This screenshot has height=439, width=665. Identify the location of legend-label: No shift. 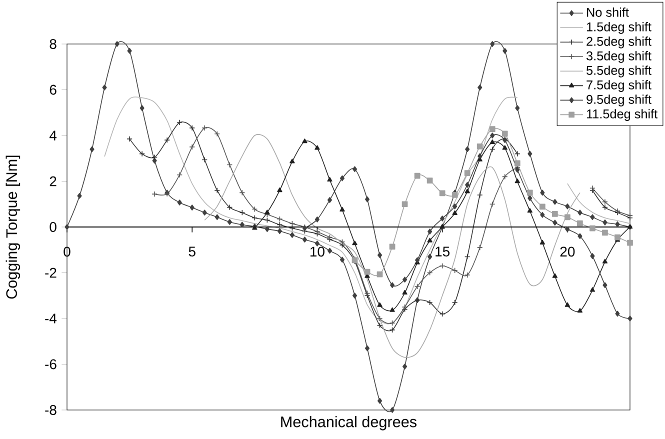
(608, 12).